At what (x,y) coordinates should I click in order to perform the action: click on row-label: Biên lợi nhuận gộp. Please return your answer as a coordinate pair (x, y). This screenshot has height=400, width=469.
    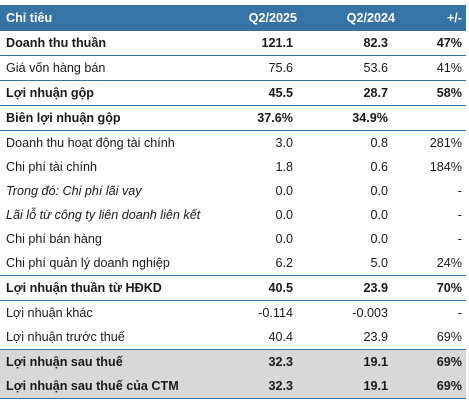
    Looking at the image, I should click on (107, 118).